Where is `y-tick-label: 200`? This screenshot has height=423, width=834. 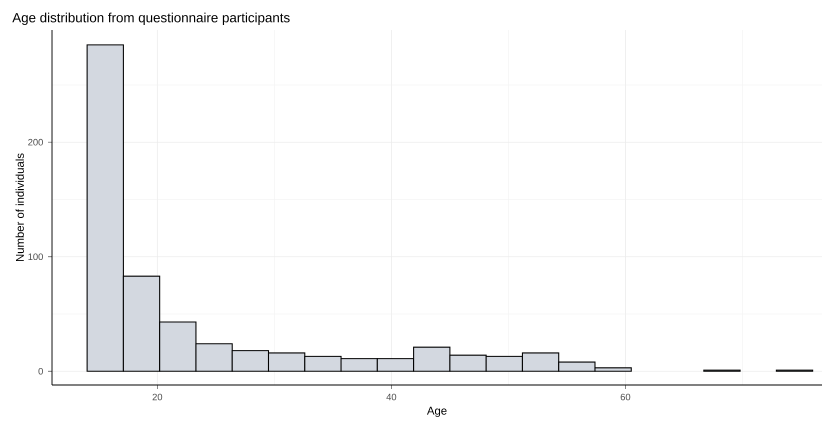 y-tick-label: 200 is located at coordinates (35, 142).